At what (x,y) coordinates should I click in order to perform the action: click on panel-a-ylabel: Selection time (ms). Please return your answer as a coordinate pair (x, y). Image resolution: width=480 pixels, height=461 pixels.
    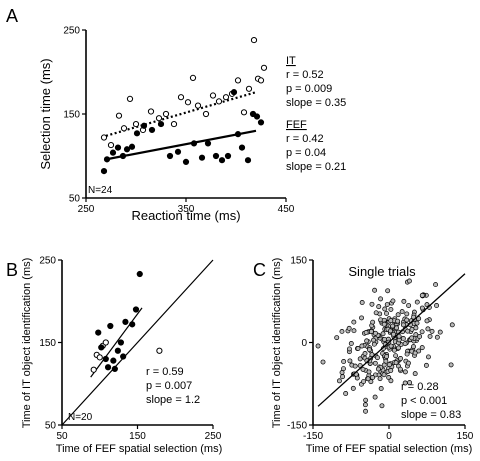
    Looking at the image, I should click on (45, 113).